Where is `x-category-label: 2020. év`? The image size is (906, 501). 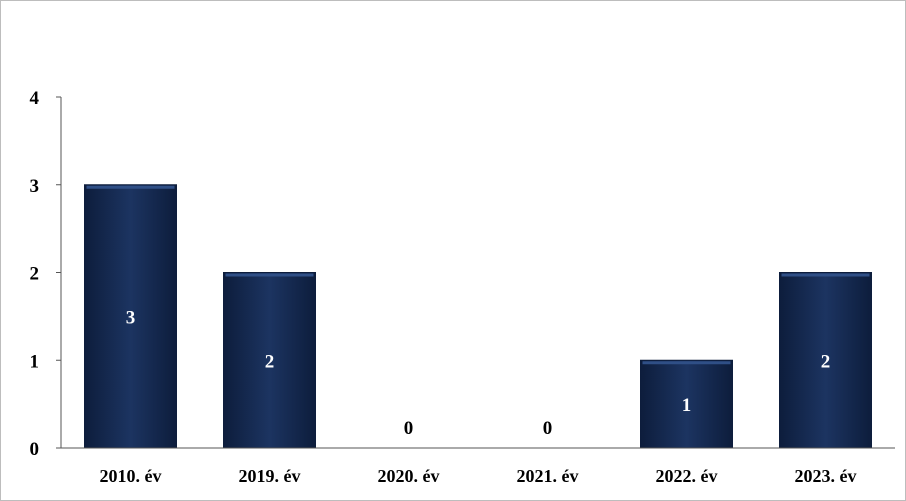
x-category-label: 2020. év is located at coordinates (409, 476).